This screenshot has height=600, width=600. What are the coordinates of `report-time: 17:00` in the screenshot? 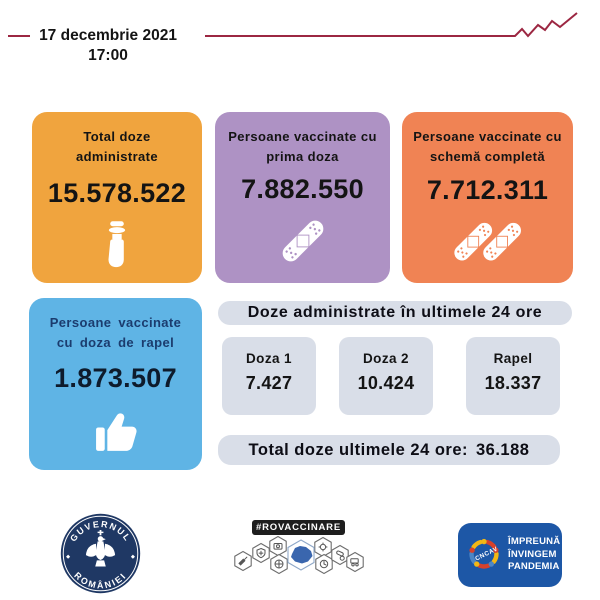 It's located at (108, 56).